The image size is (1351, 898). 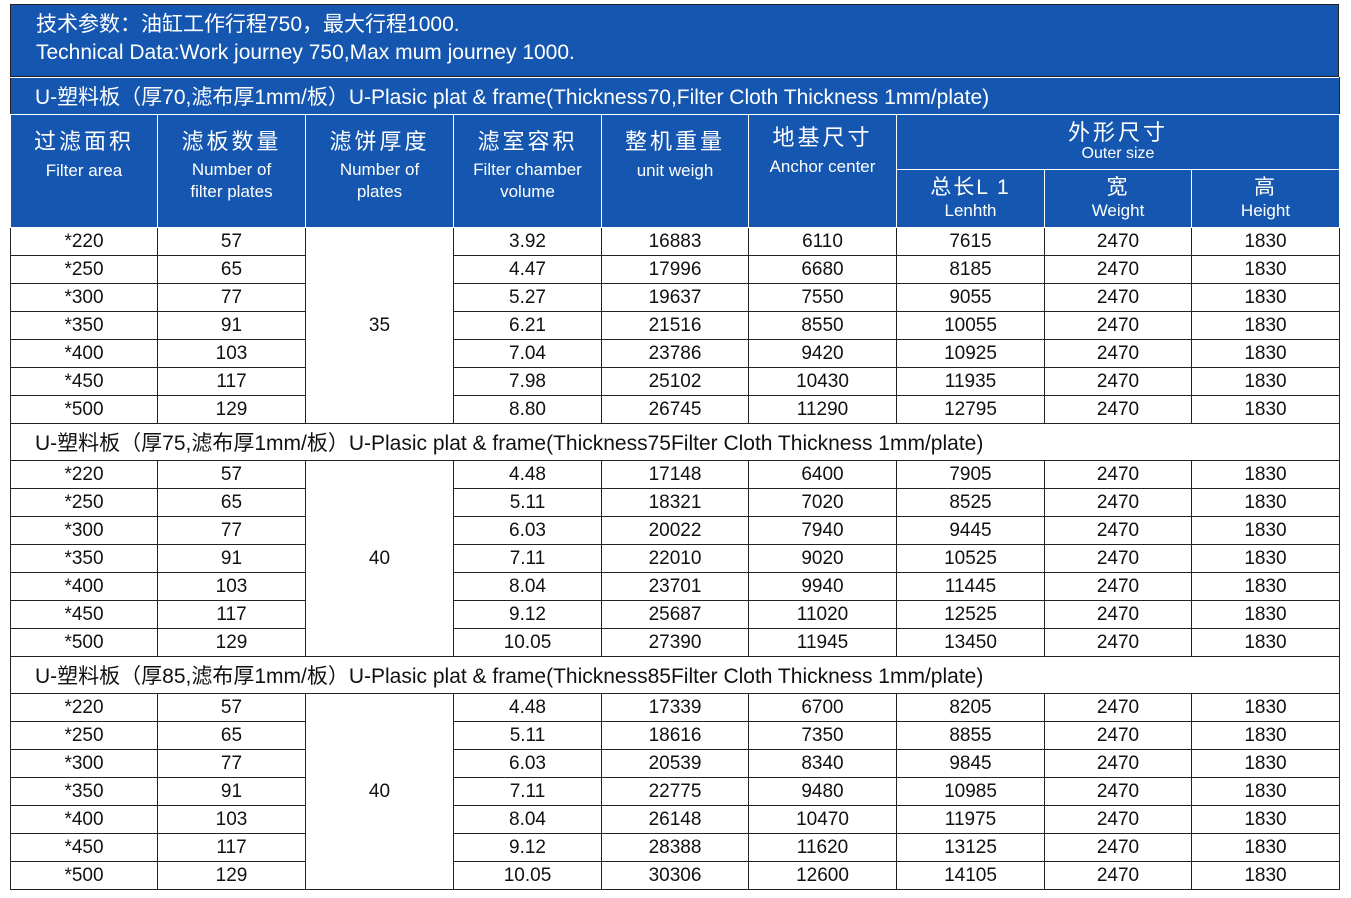 I want to click on cell-length: 7615, so click(x=970, y=241).